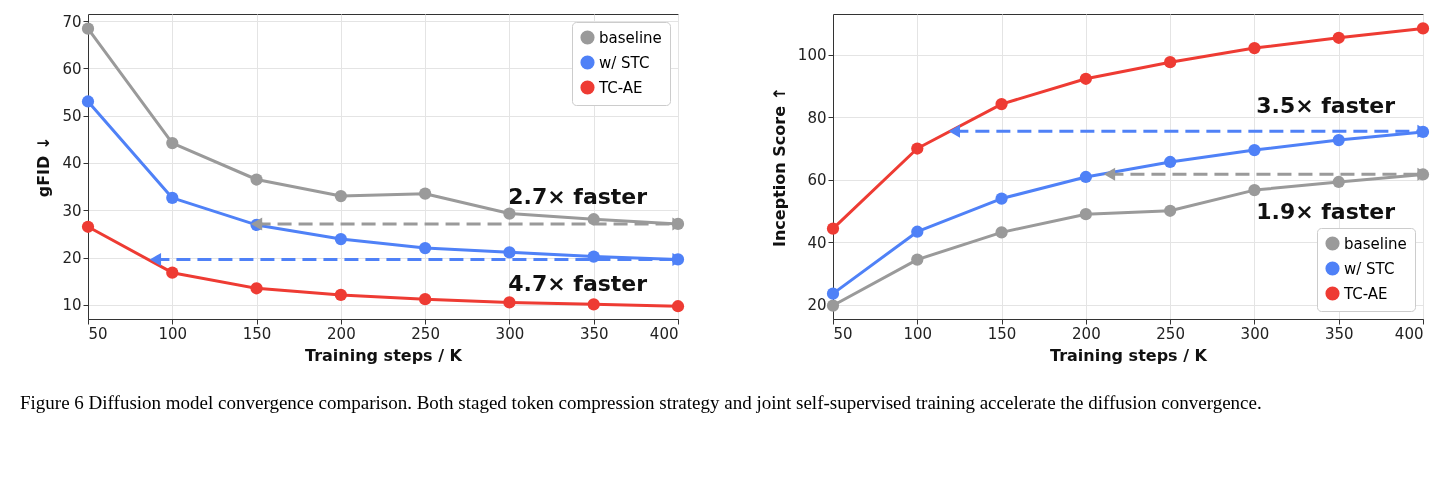 This screenshot has height=495, width=1442. Describe the element at coordinates (1326, 105) in the screenshot. I see `annotation: 3.5× faster` at that location.